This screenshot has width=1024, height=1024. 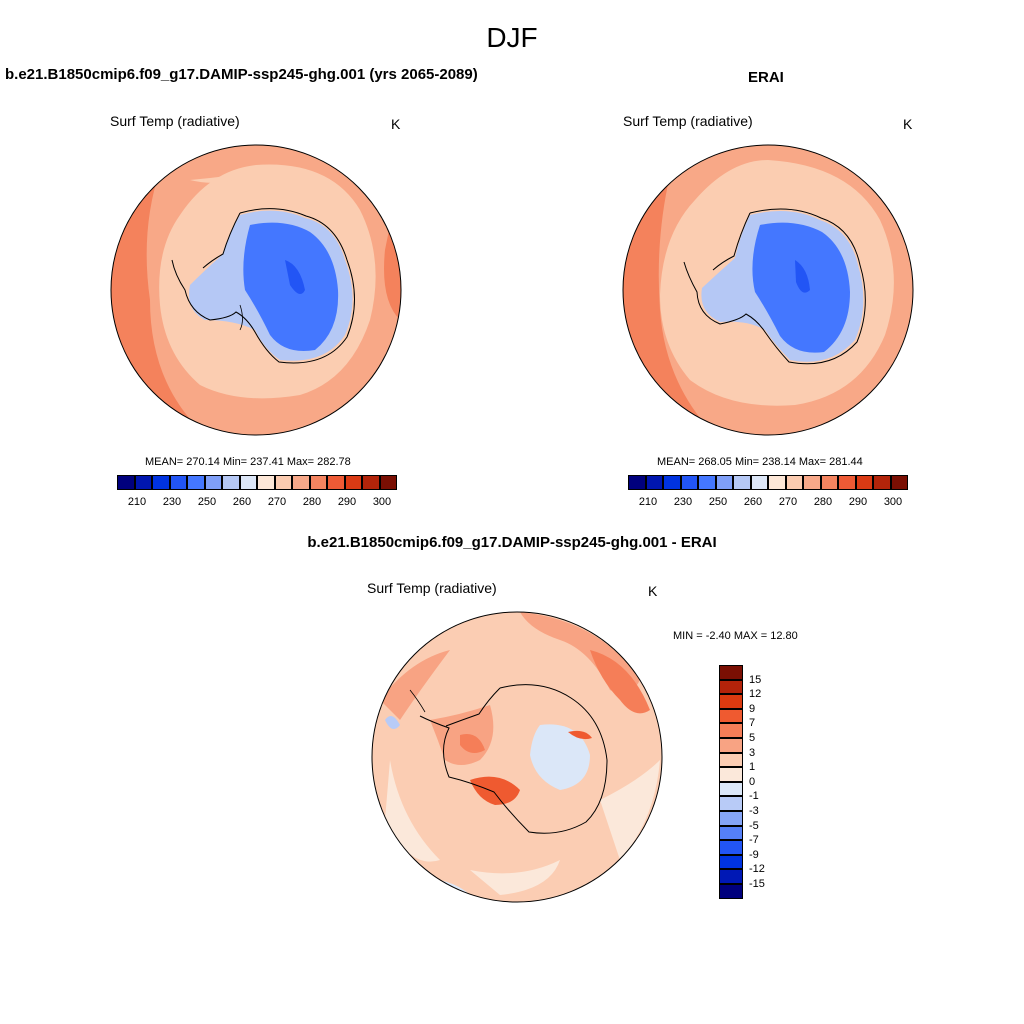 I want to click on model-variable-label: Surf Temp (radiative), so click(x=175, y=121).